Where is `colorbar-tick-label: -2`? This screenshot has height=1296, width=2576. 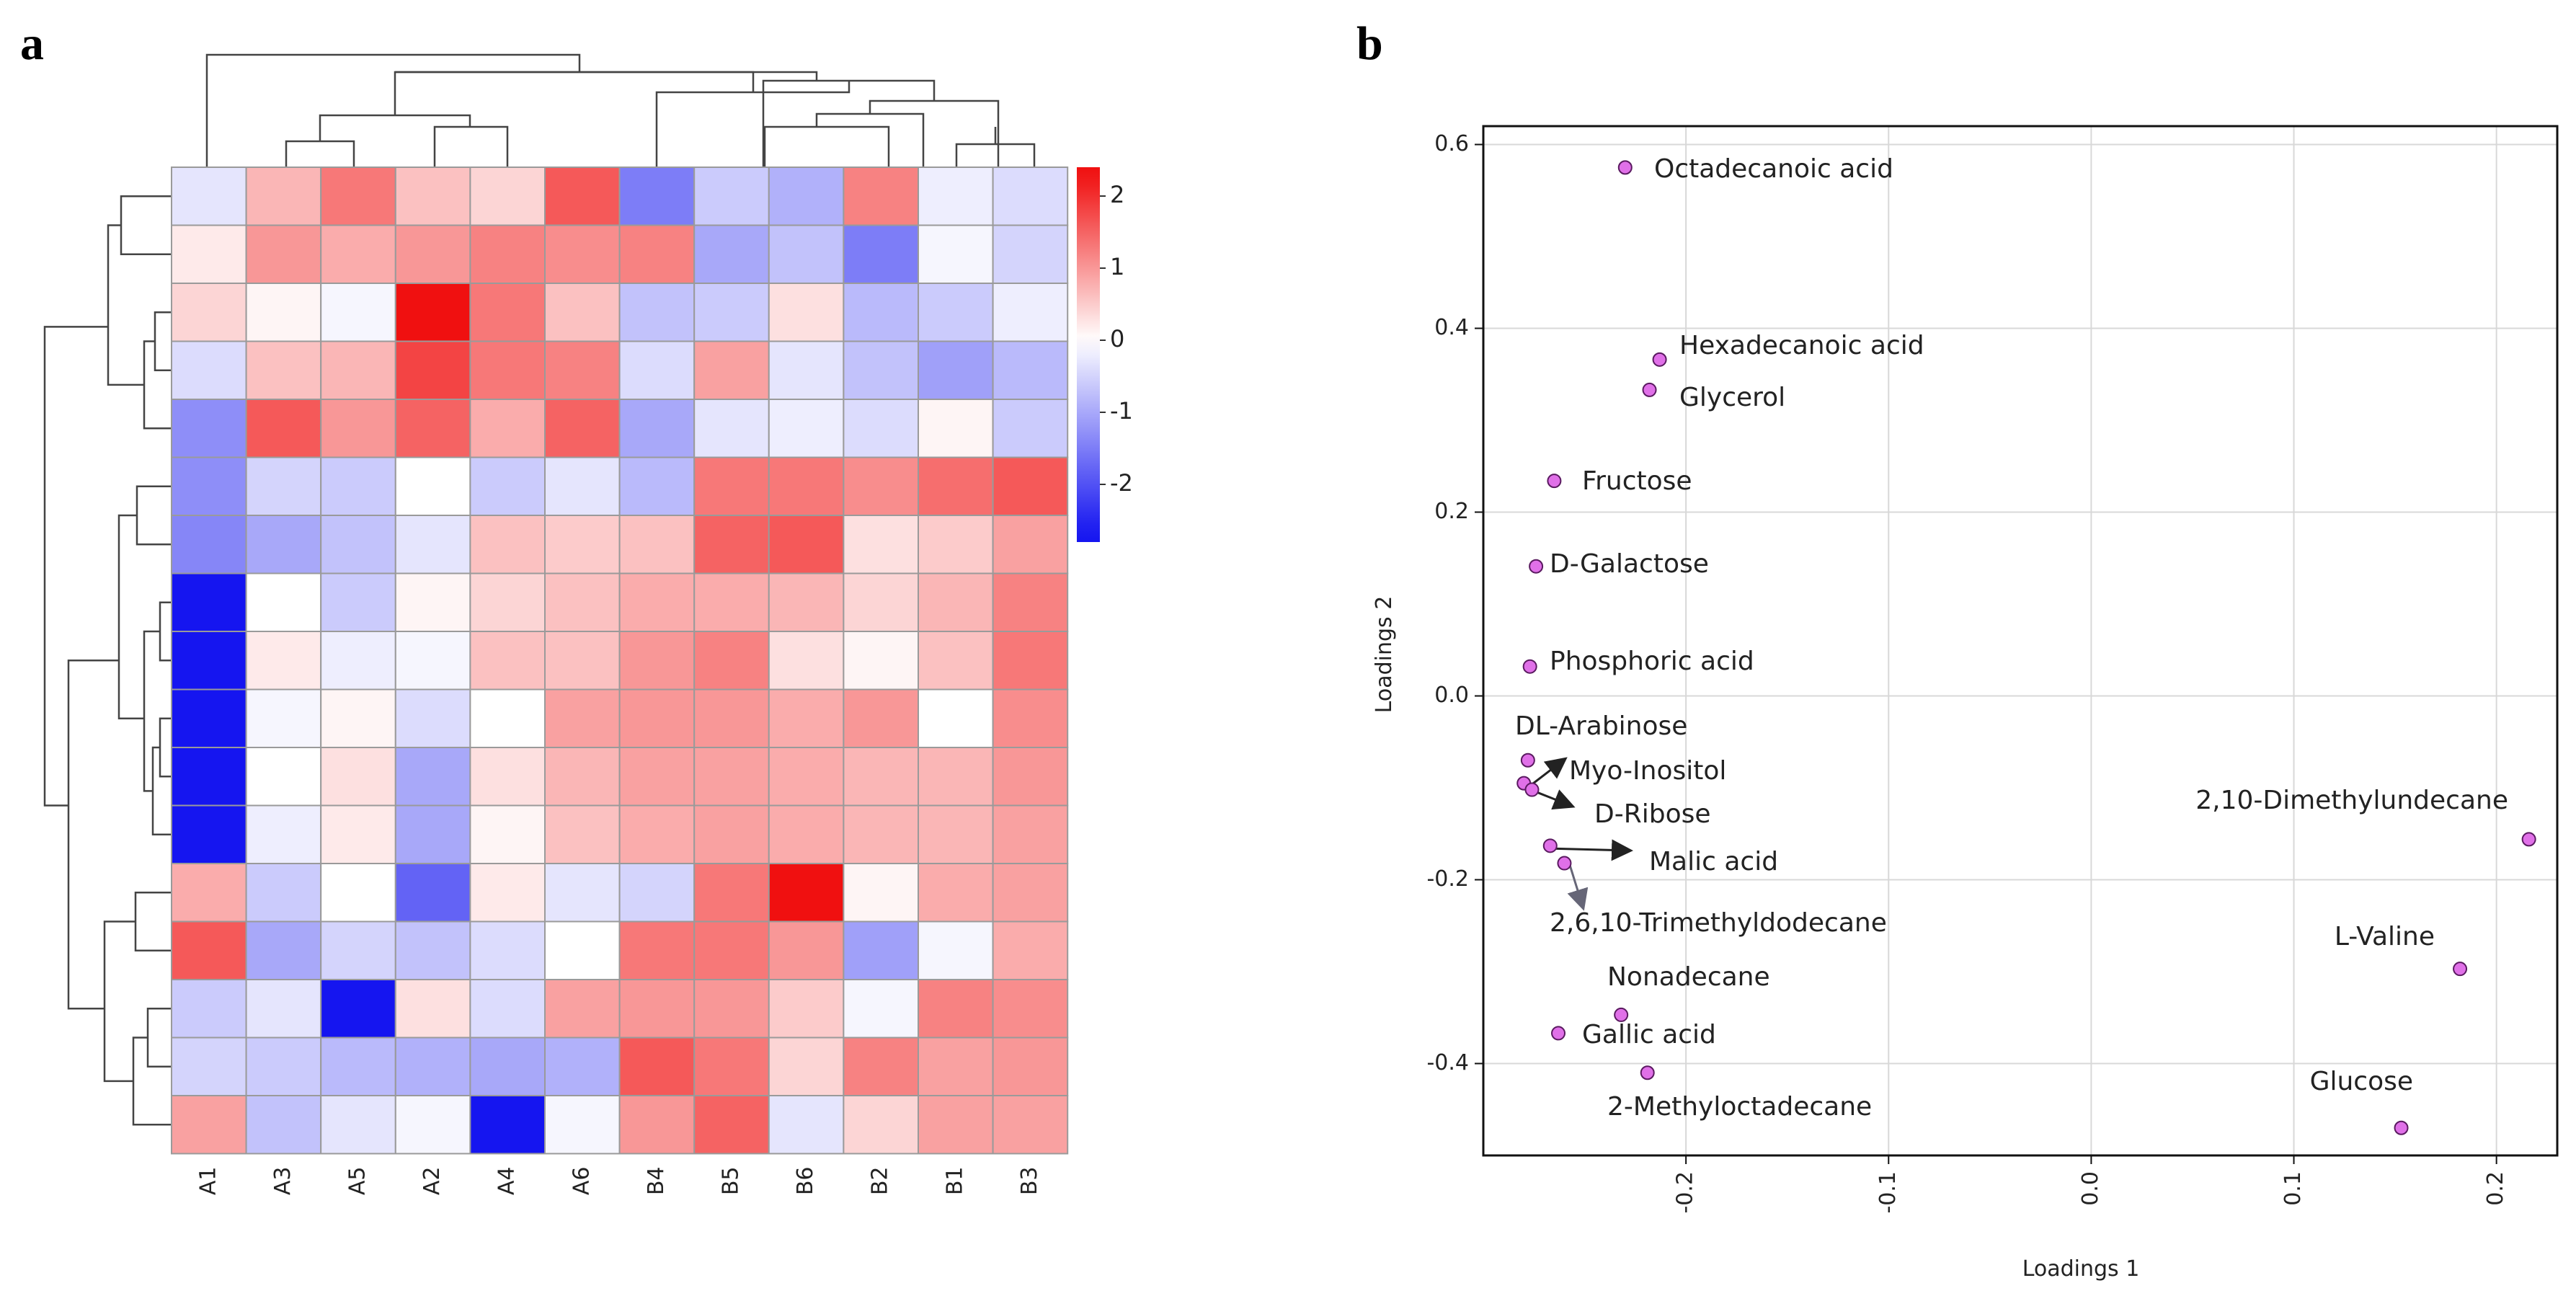
colorbar-tick-label: -2 is located at coordinates (1121, 483).